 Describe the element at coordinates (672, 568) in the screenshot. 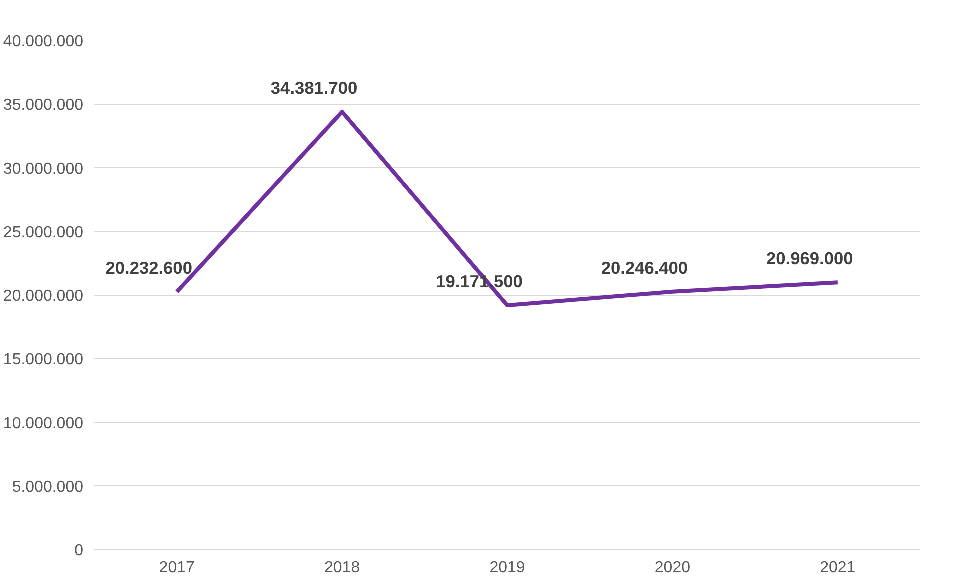

I see `x-tick-label: 2020` at that location.